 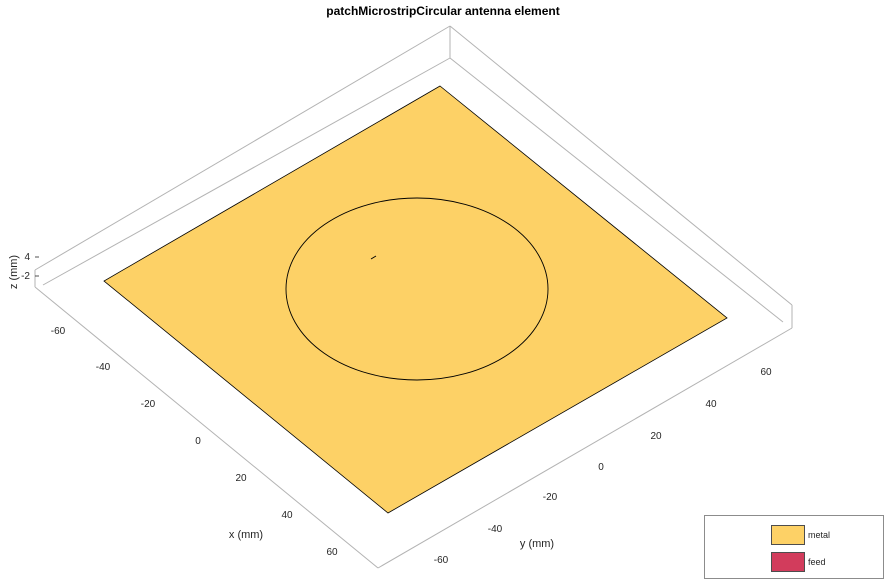 I want to click on y-axis: -60 -40 -20 0 20 40 60 y (mm), so click(x=603, y=466).